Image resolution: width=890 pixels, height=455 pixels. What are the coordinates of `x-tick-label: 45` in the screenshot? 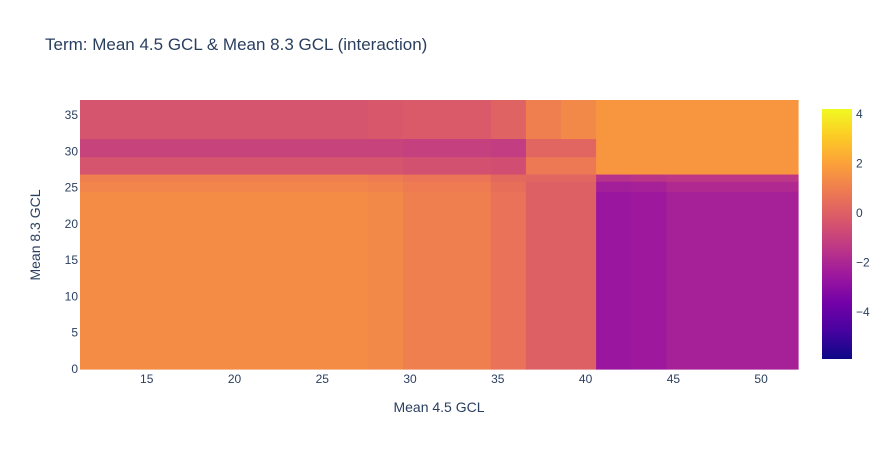 It's located at (674, 379).